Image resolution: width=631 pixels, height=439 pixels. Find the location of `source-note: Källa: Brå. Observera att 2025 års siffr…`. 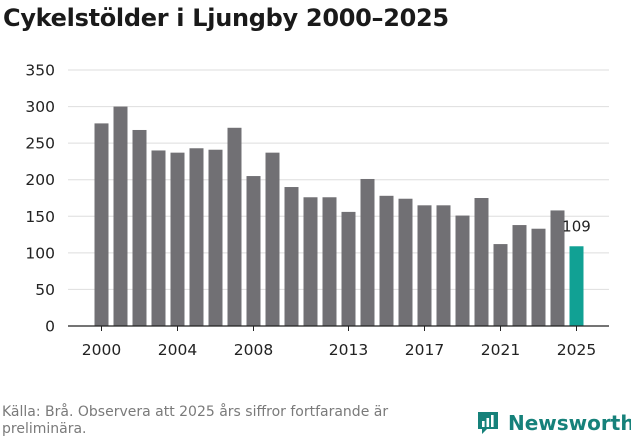

source-note: Källa: Brå. Observera att 2025 års siffr… is located at coordinates (195, 420).